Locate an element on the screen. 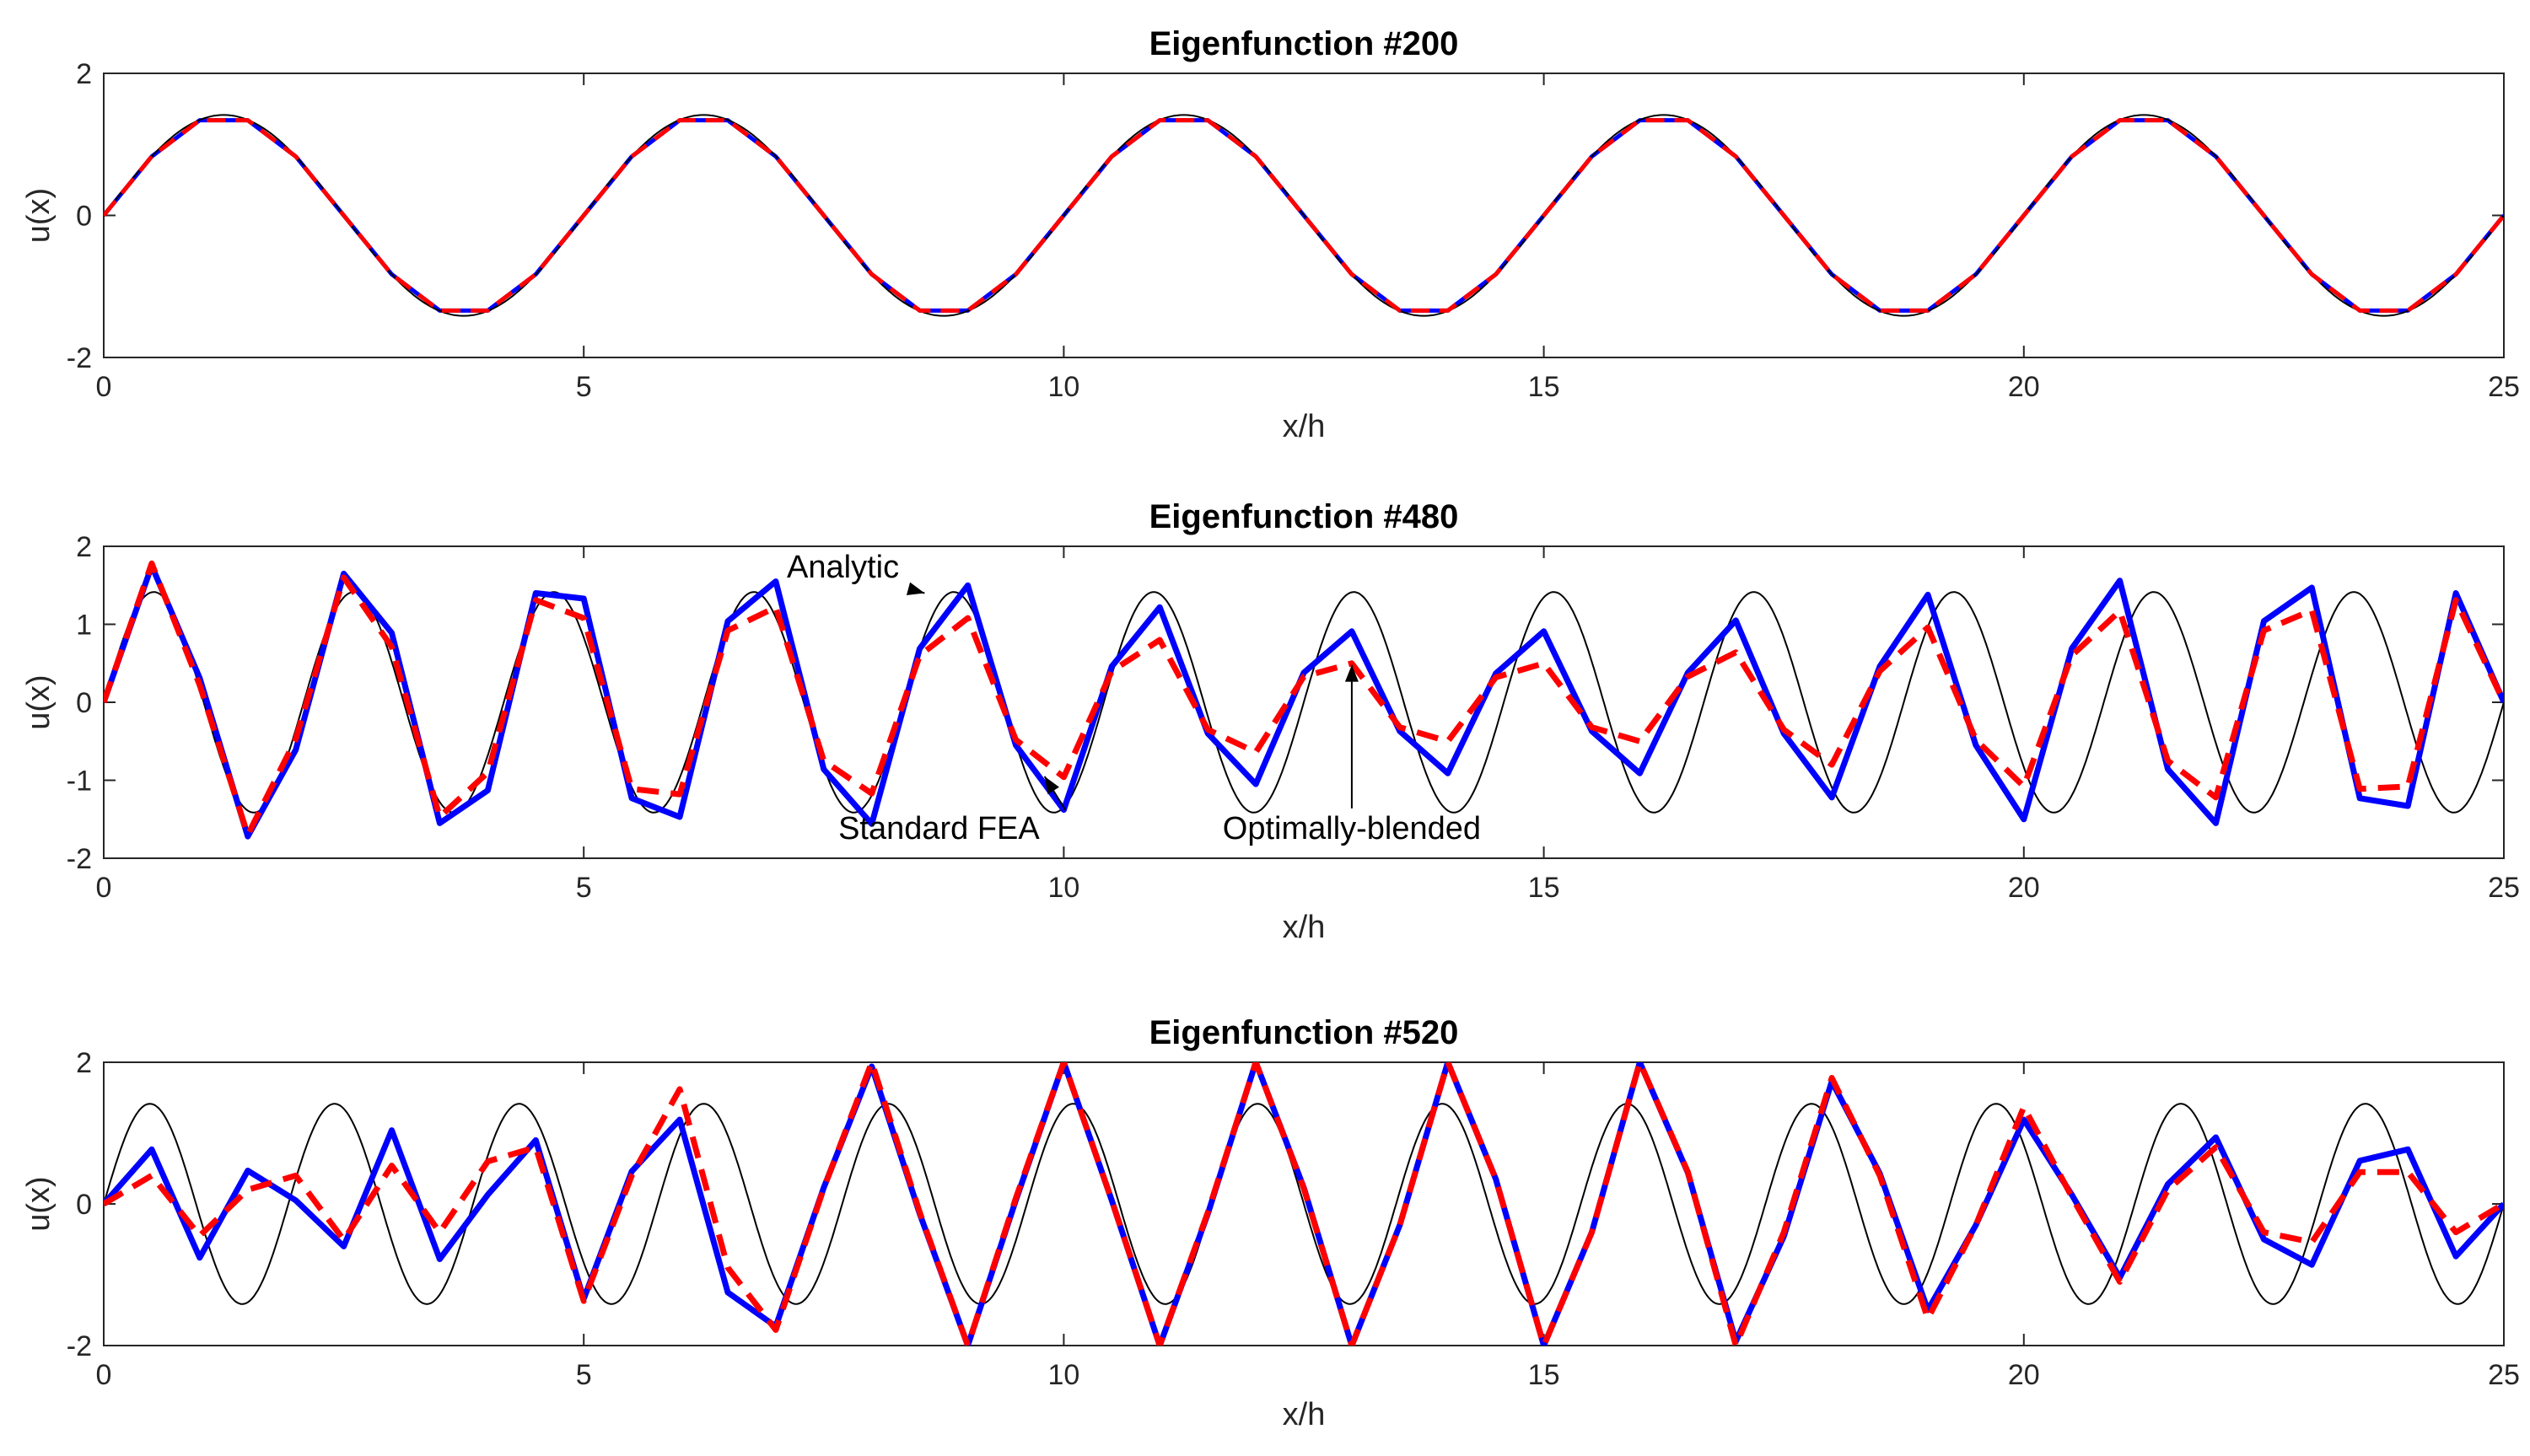  annotation-label: Standard FEA is located at coordinates (939, 828).